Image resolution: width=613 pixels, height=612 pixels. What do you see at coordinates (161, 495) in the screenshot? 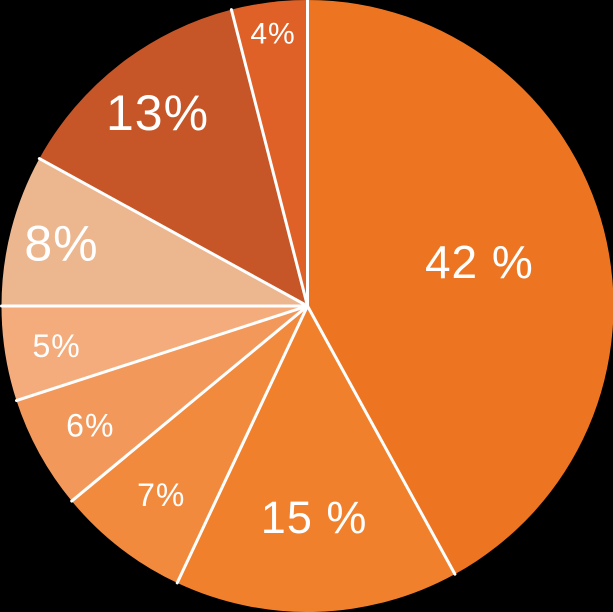
I see `pie-slice-label-7pct: 7%` at bounding box center [161, 495].